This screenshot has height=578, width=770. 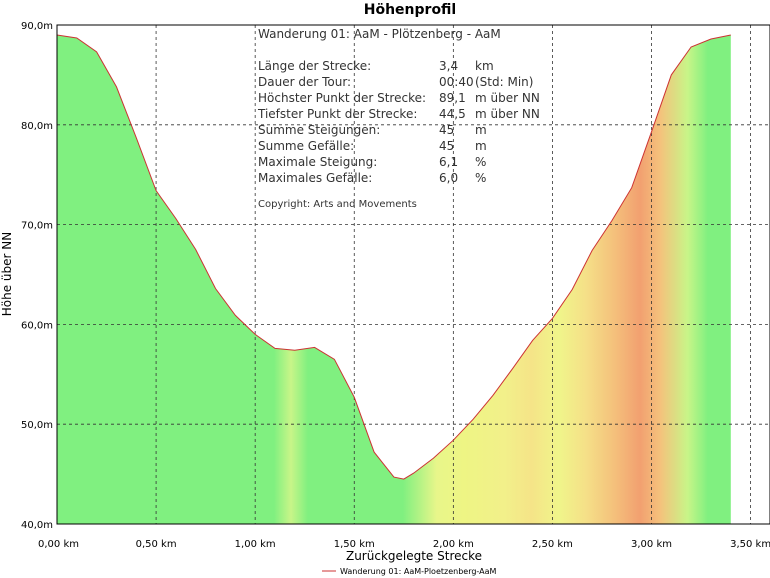 What do you see at coordinates (37, 425) in the screenshot?
I see `y-tick-label: 50,0m` at bounding box center [37, 425].